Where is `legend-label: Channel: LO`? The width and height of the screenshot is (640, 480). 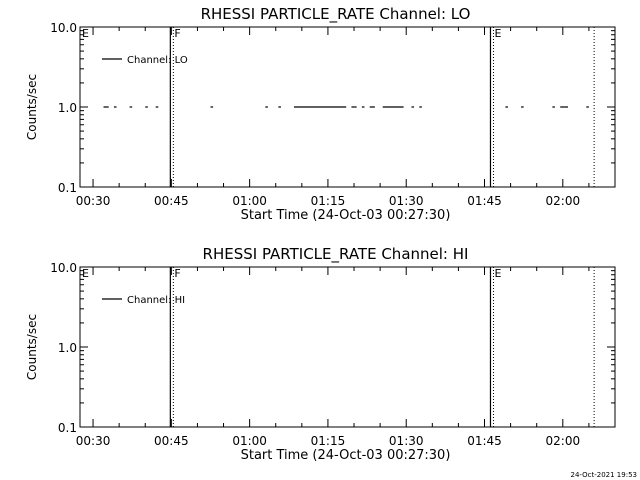
legend-label: Channel: LO is located at coordinates (157, 60).